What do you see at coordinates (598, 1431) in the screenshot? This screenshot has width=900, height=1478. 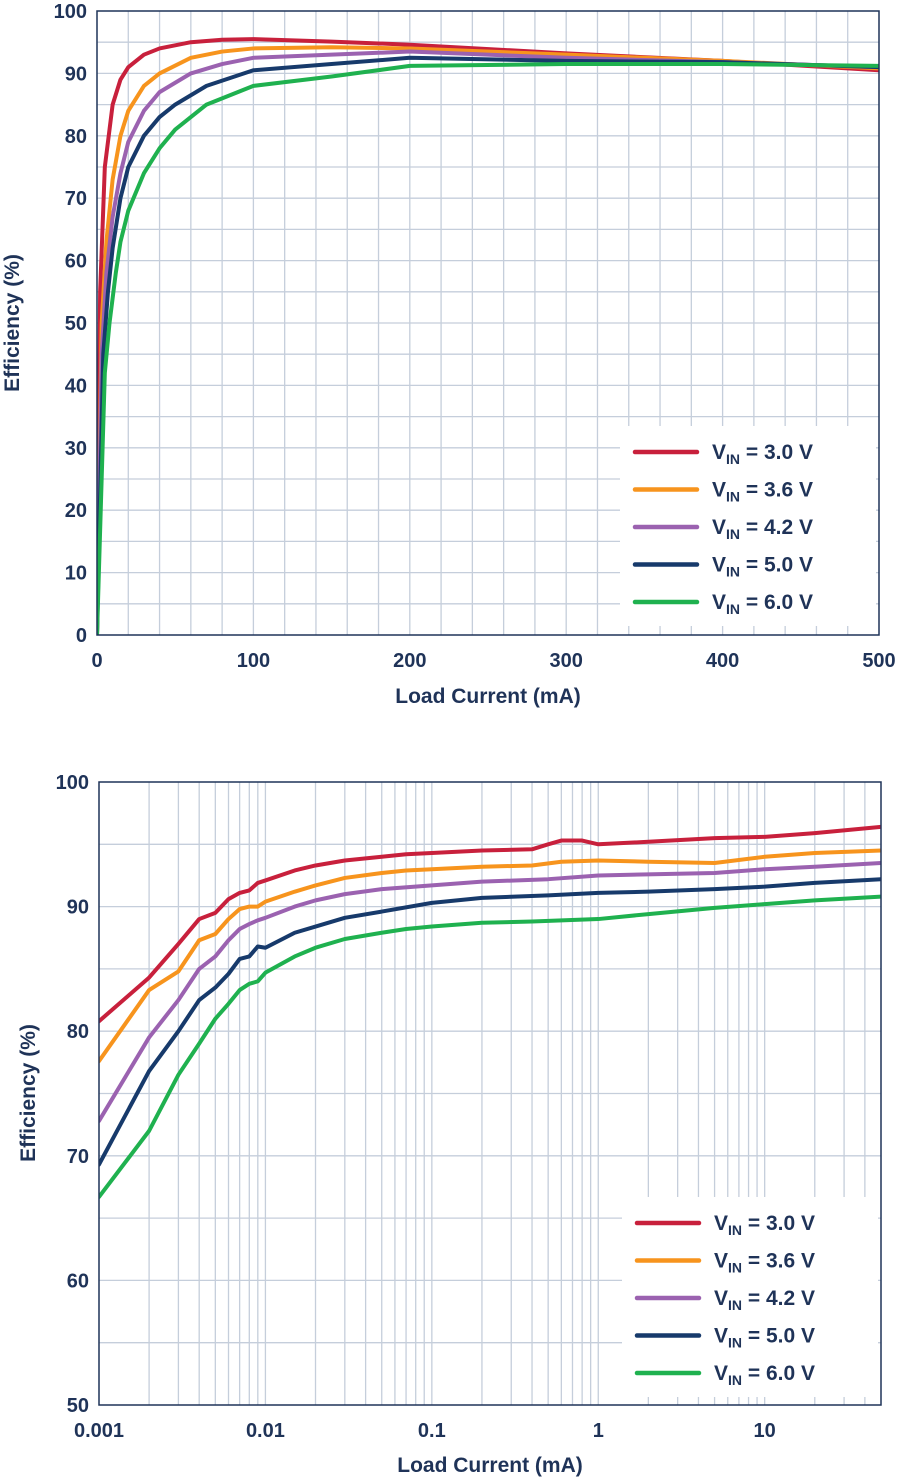 I see `x-tick-label: 1` at bounding box center [598, 1431].